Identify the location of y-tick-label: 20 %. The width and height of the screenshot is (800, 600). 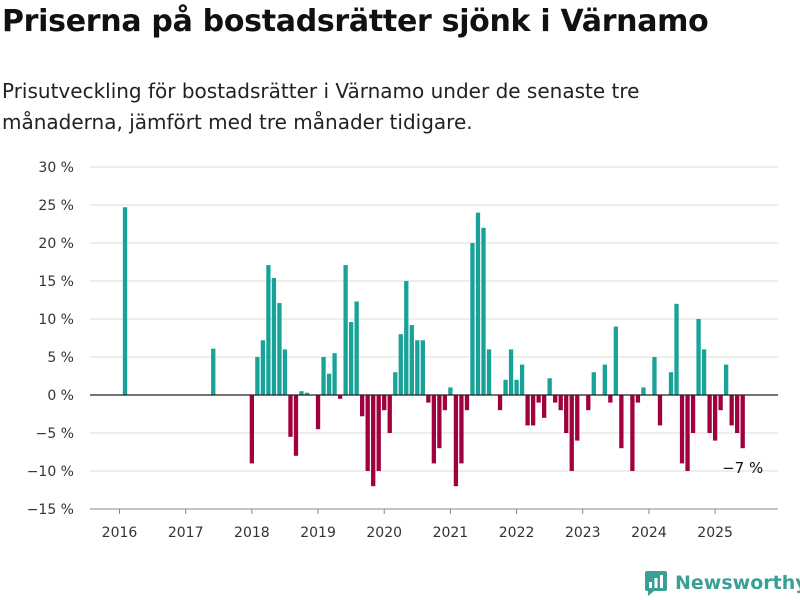
(56, 244).